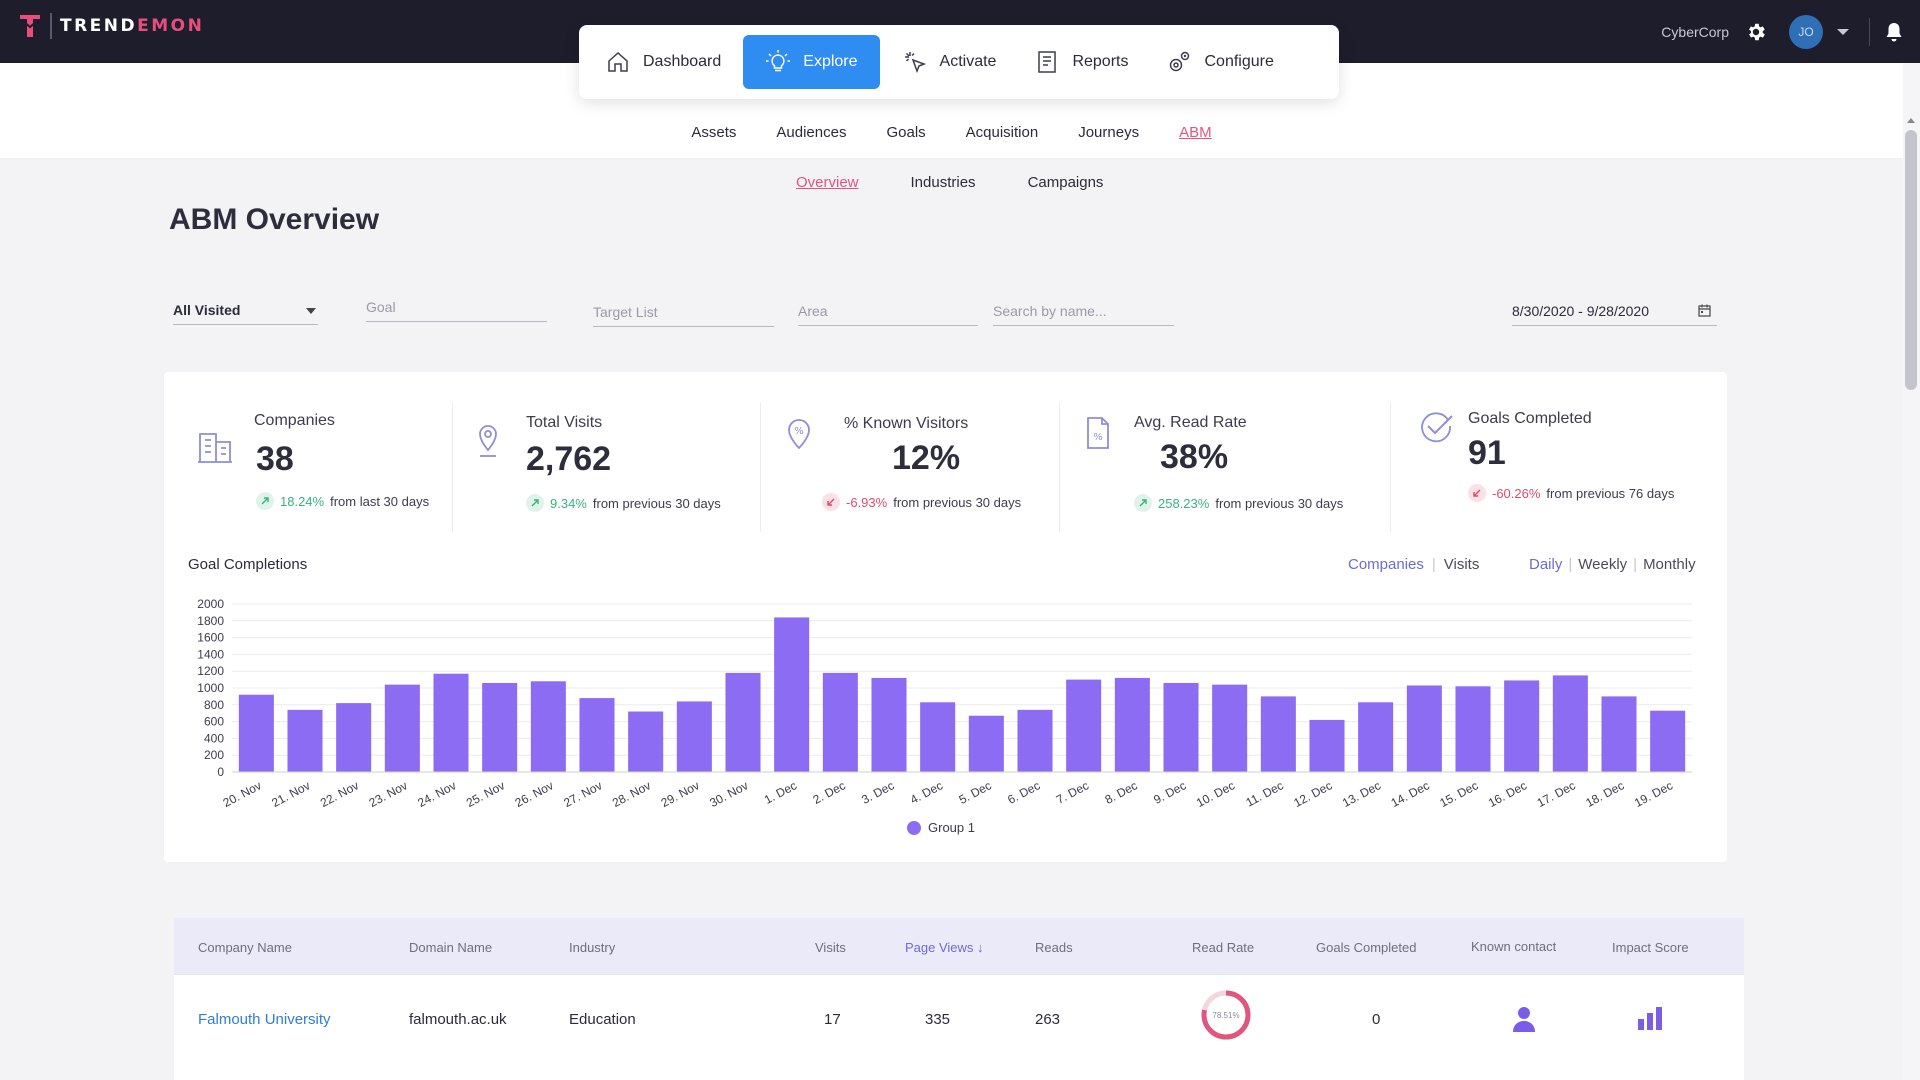  I want to click on subnav-assets: Assets, so click(714, 132).